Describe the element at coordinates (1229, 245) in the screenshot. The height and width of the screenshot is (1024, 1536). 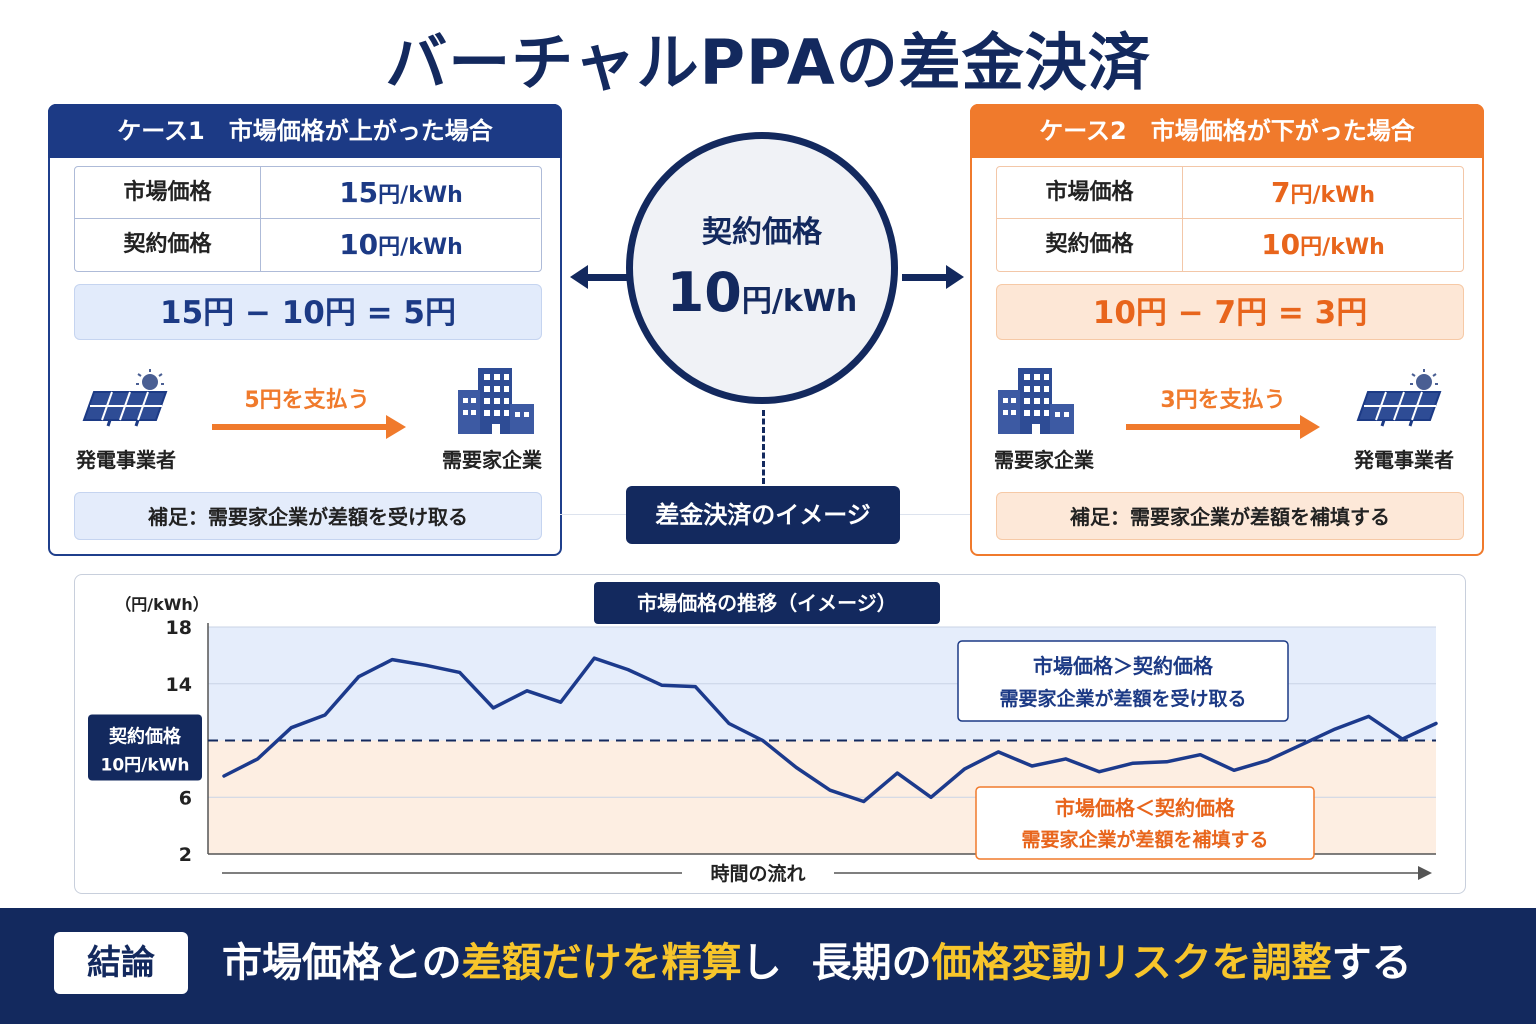
I see `case2-contract-row: 契約価格 10円/kWh` at that location.